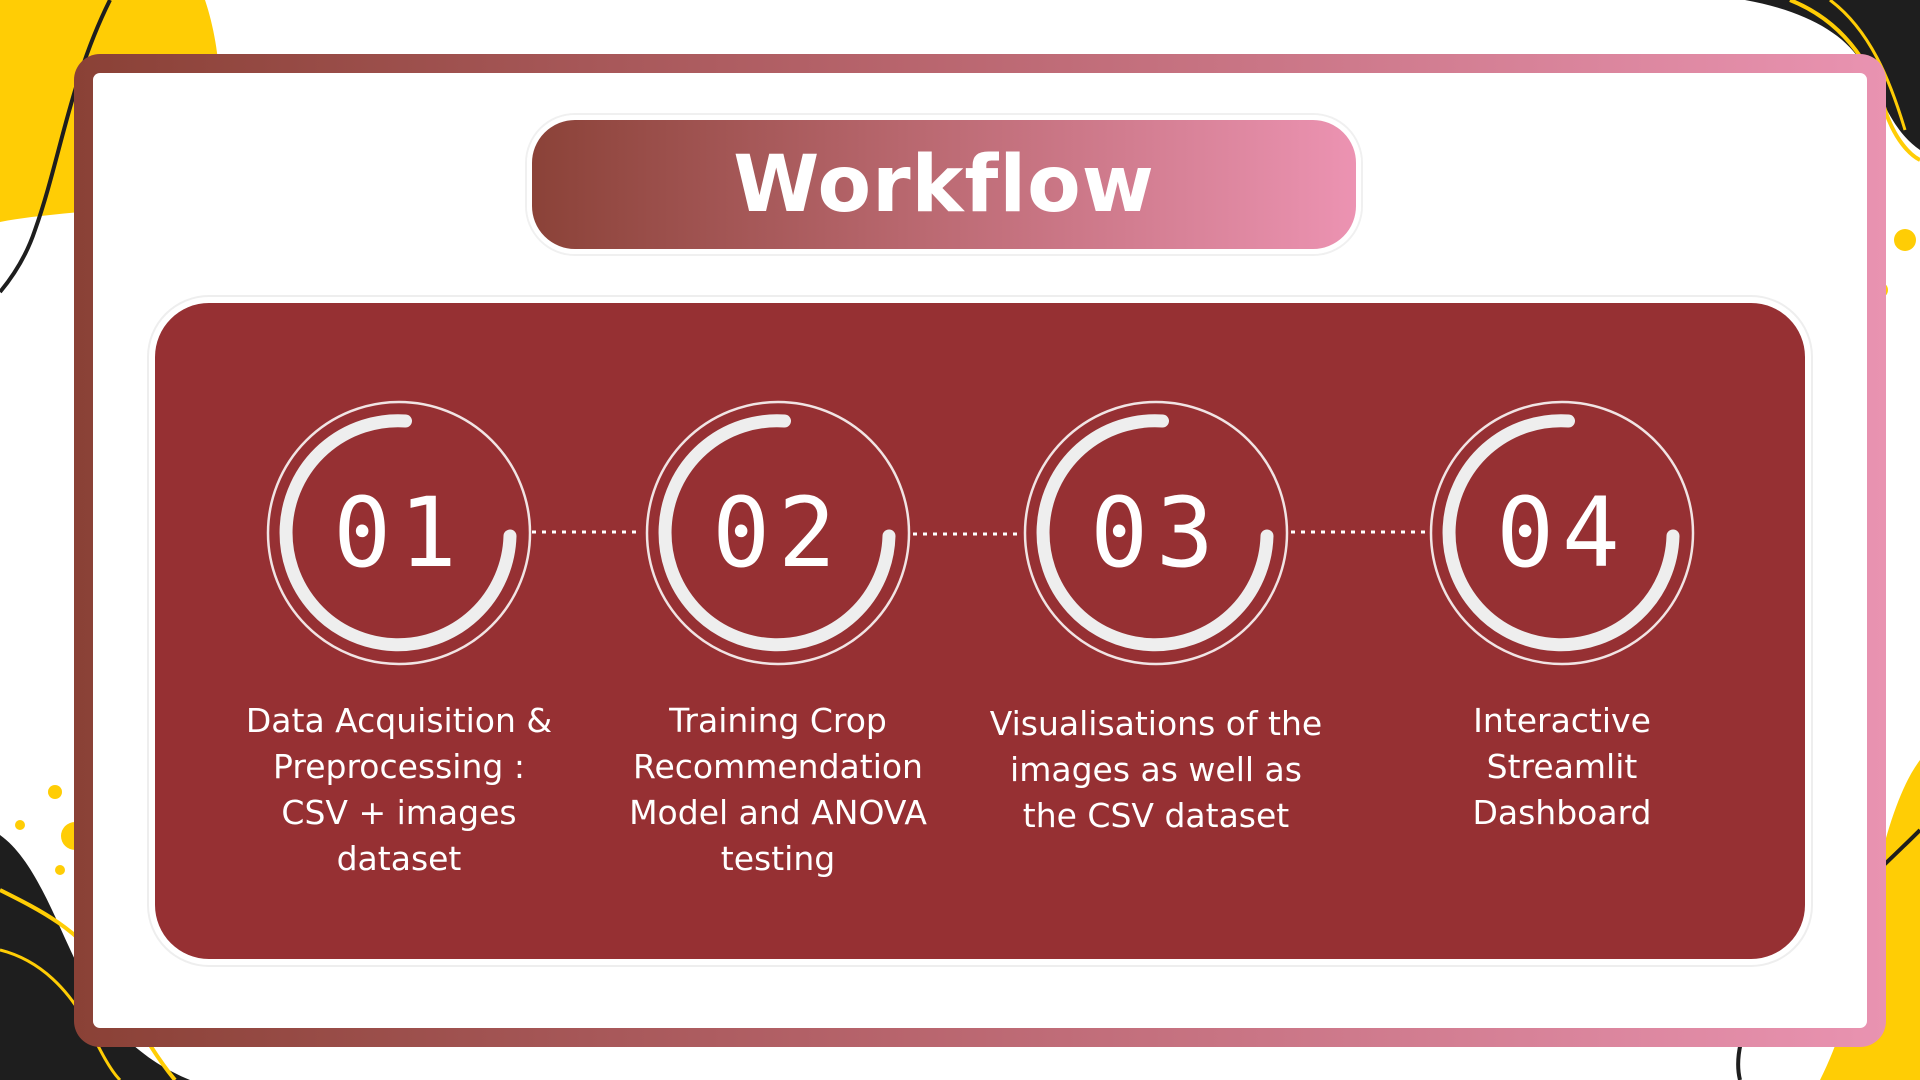 This screenshot has width=1920, height=1080. I want to click on step-label: Interactive Streamlit Dashboard, so click(1562, 766).